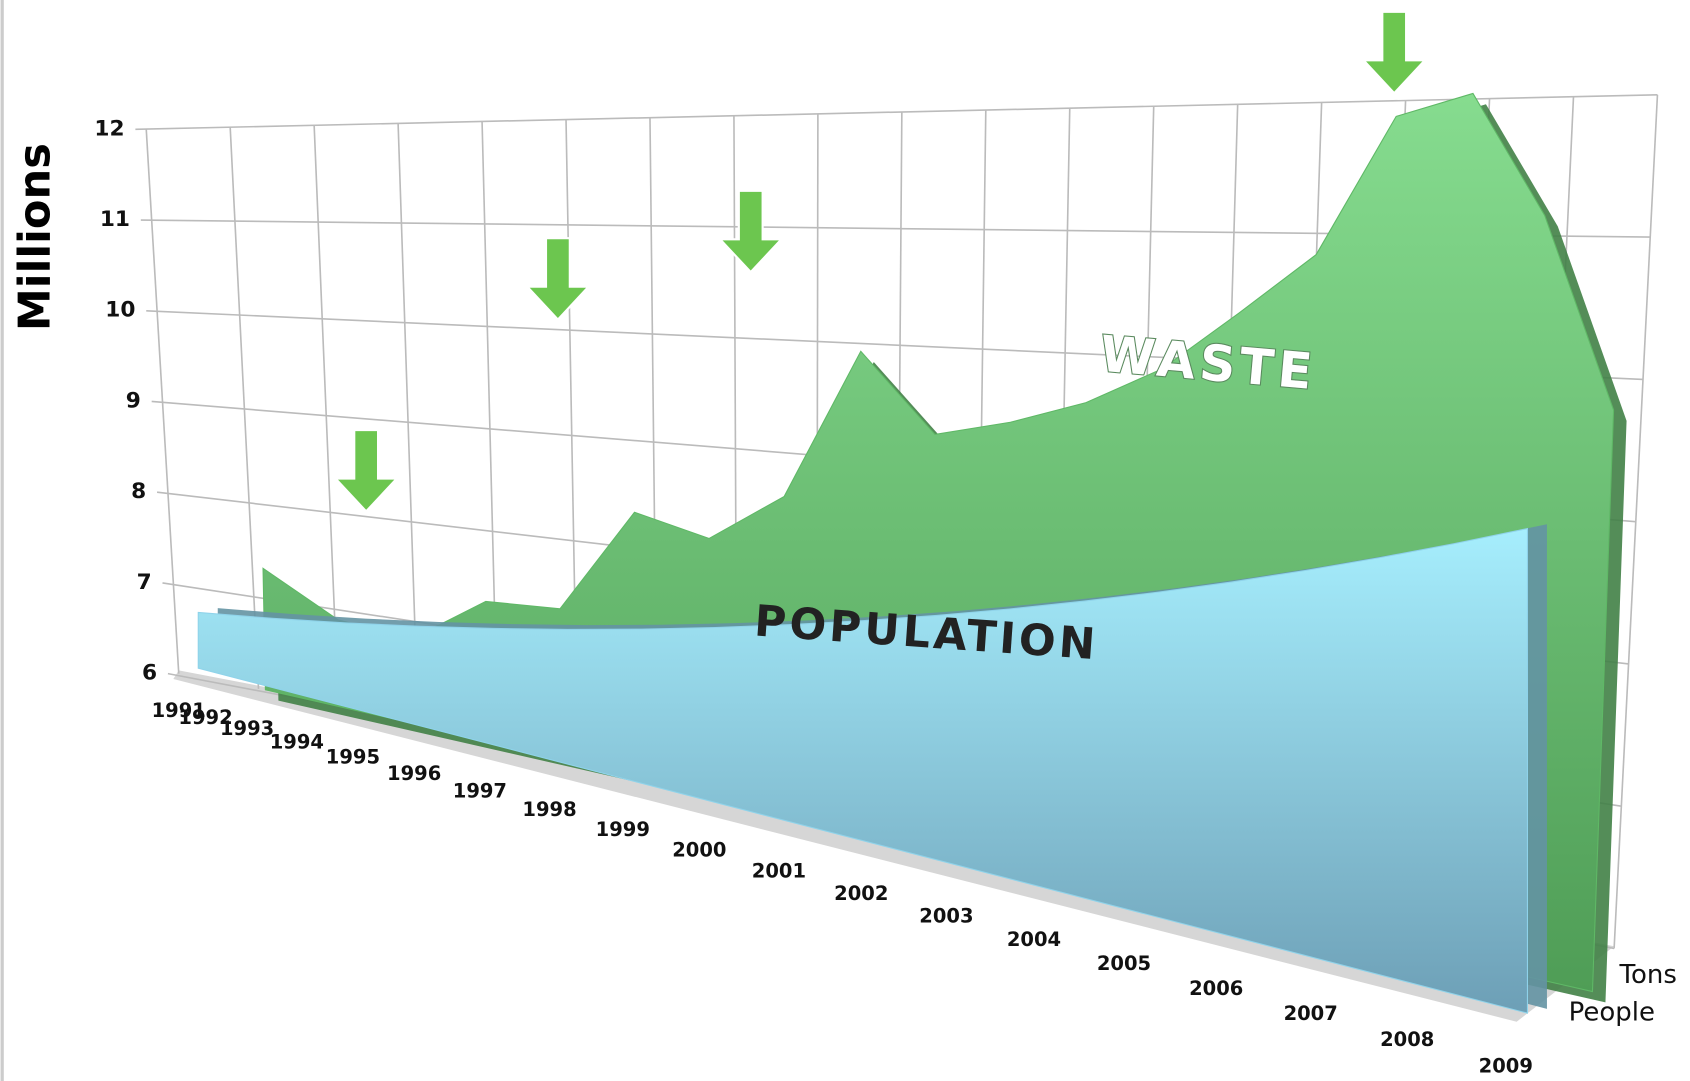 Image resolution: width=1690 pixels, height=1081 pixels. I want to click on y-tick-label: 11, so click(115, 219).